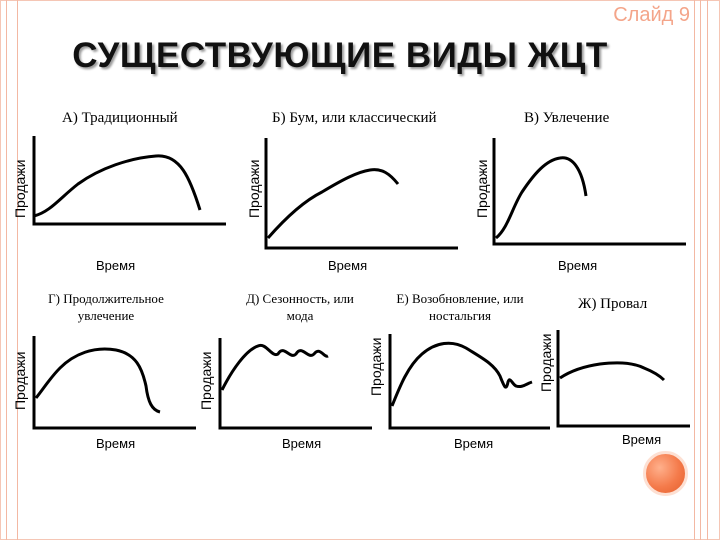 Image resolution: width=720 pixels, height=540 pixels. What do you see at coordinates (482, 188) in the screenshot?
I see `panel-c-ylabel: Продажи` at bounding box center [482, 188].